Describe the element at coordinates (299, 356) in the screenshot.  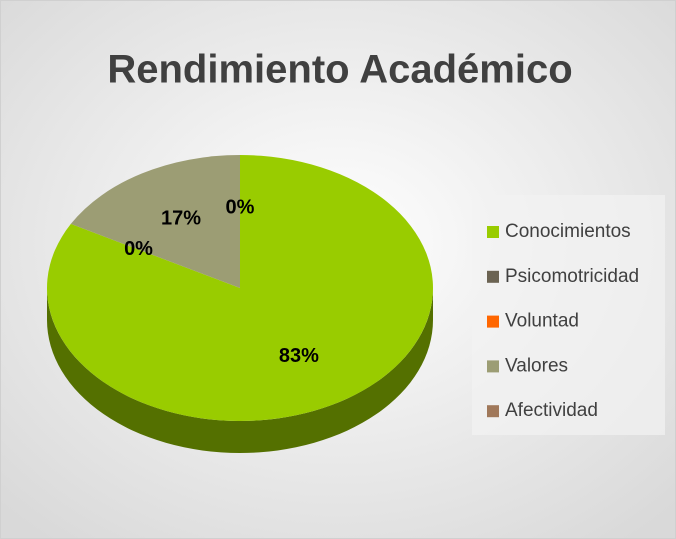
I see `data-label: 83%` at that location.